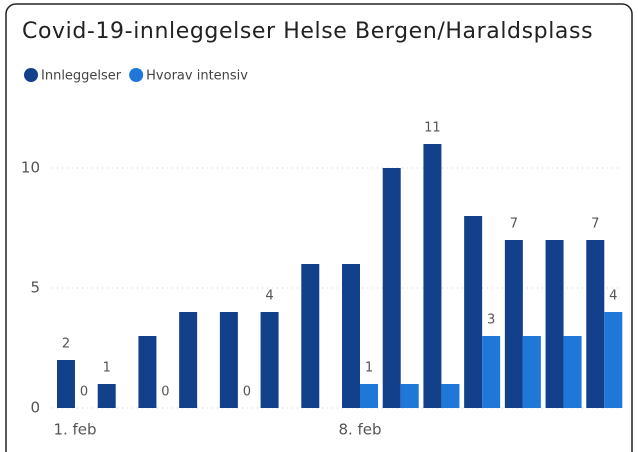 The image size is (638, 452). What do you see at coordinates (491, 320) in the screenshot?
I see `data-label: 3` at bounding box center [491, 320].